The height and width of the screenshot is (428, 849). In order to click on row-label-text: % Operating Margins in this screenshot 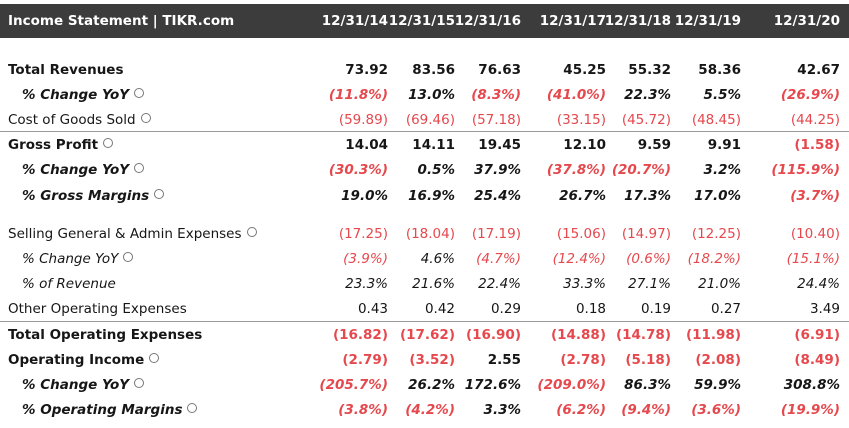, I will do `click(102, 410)`.